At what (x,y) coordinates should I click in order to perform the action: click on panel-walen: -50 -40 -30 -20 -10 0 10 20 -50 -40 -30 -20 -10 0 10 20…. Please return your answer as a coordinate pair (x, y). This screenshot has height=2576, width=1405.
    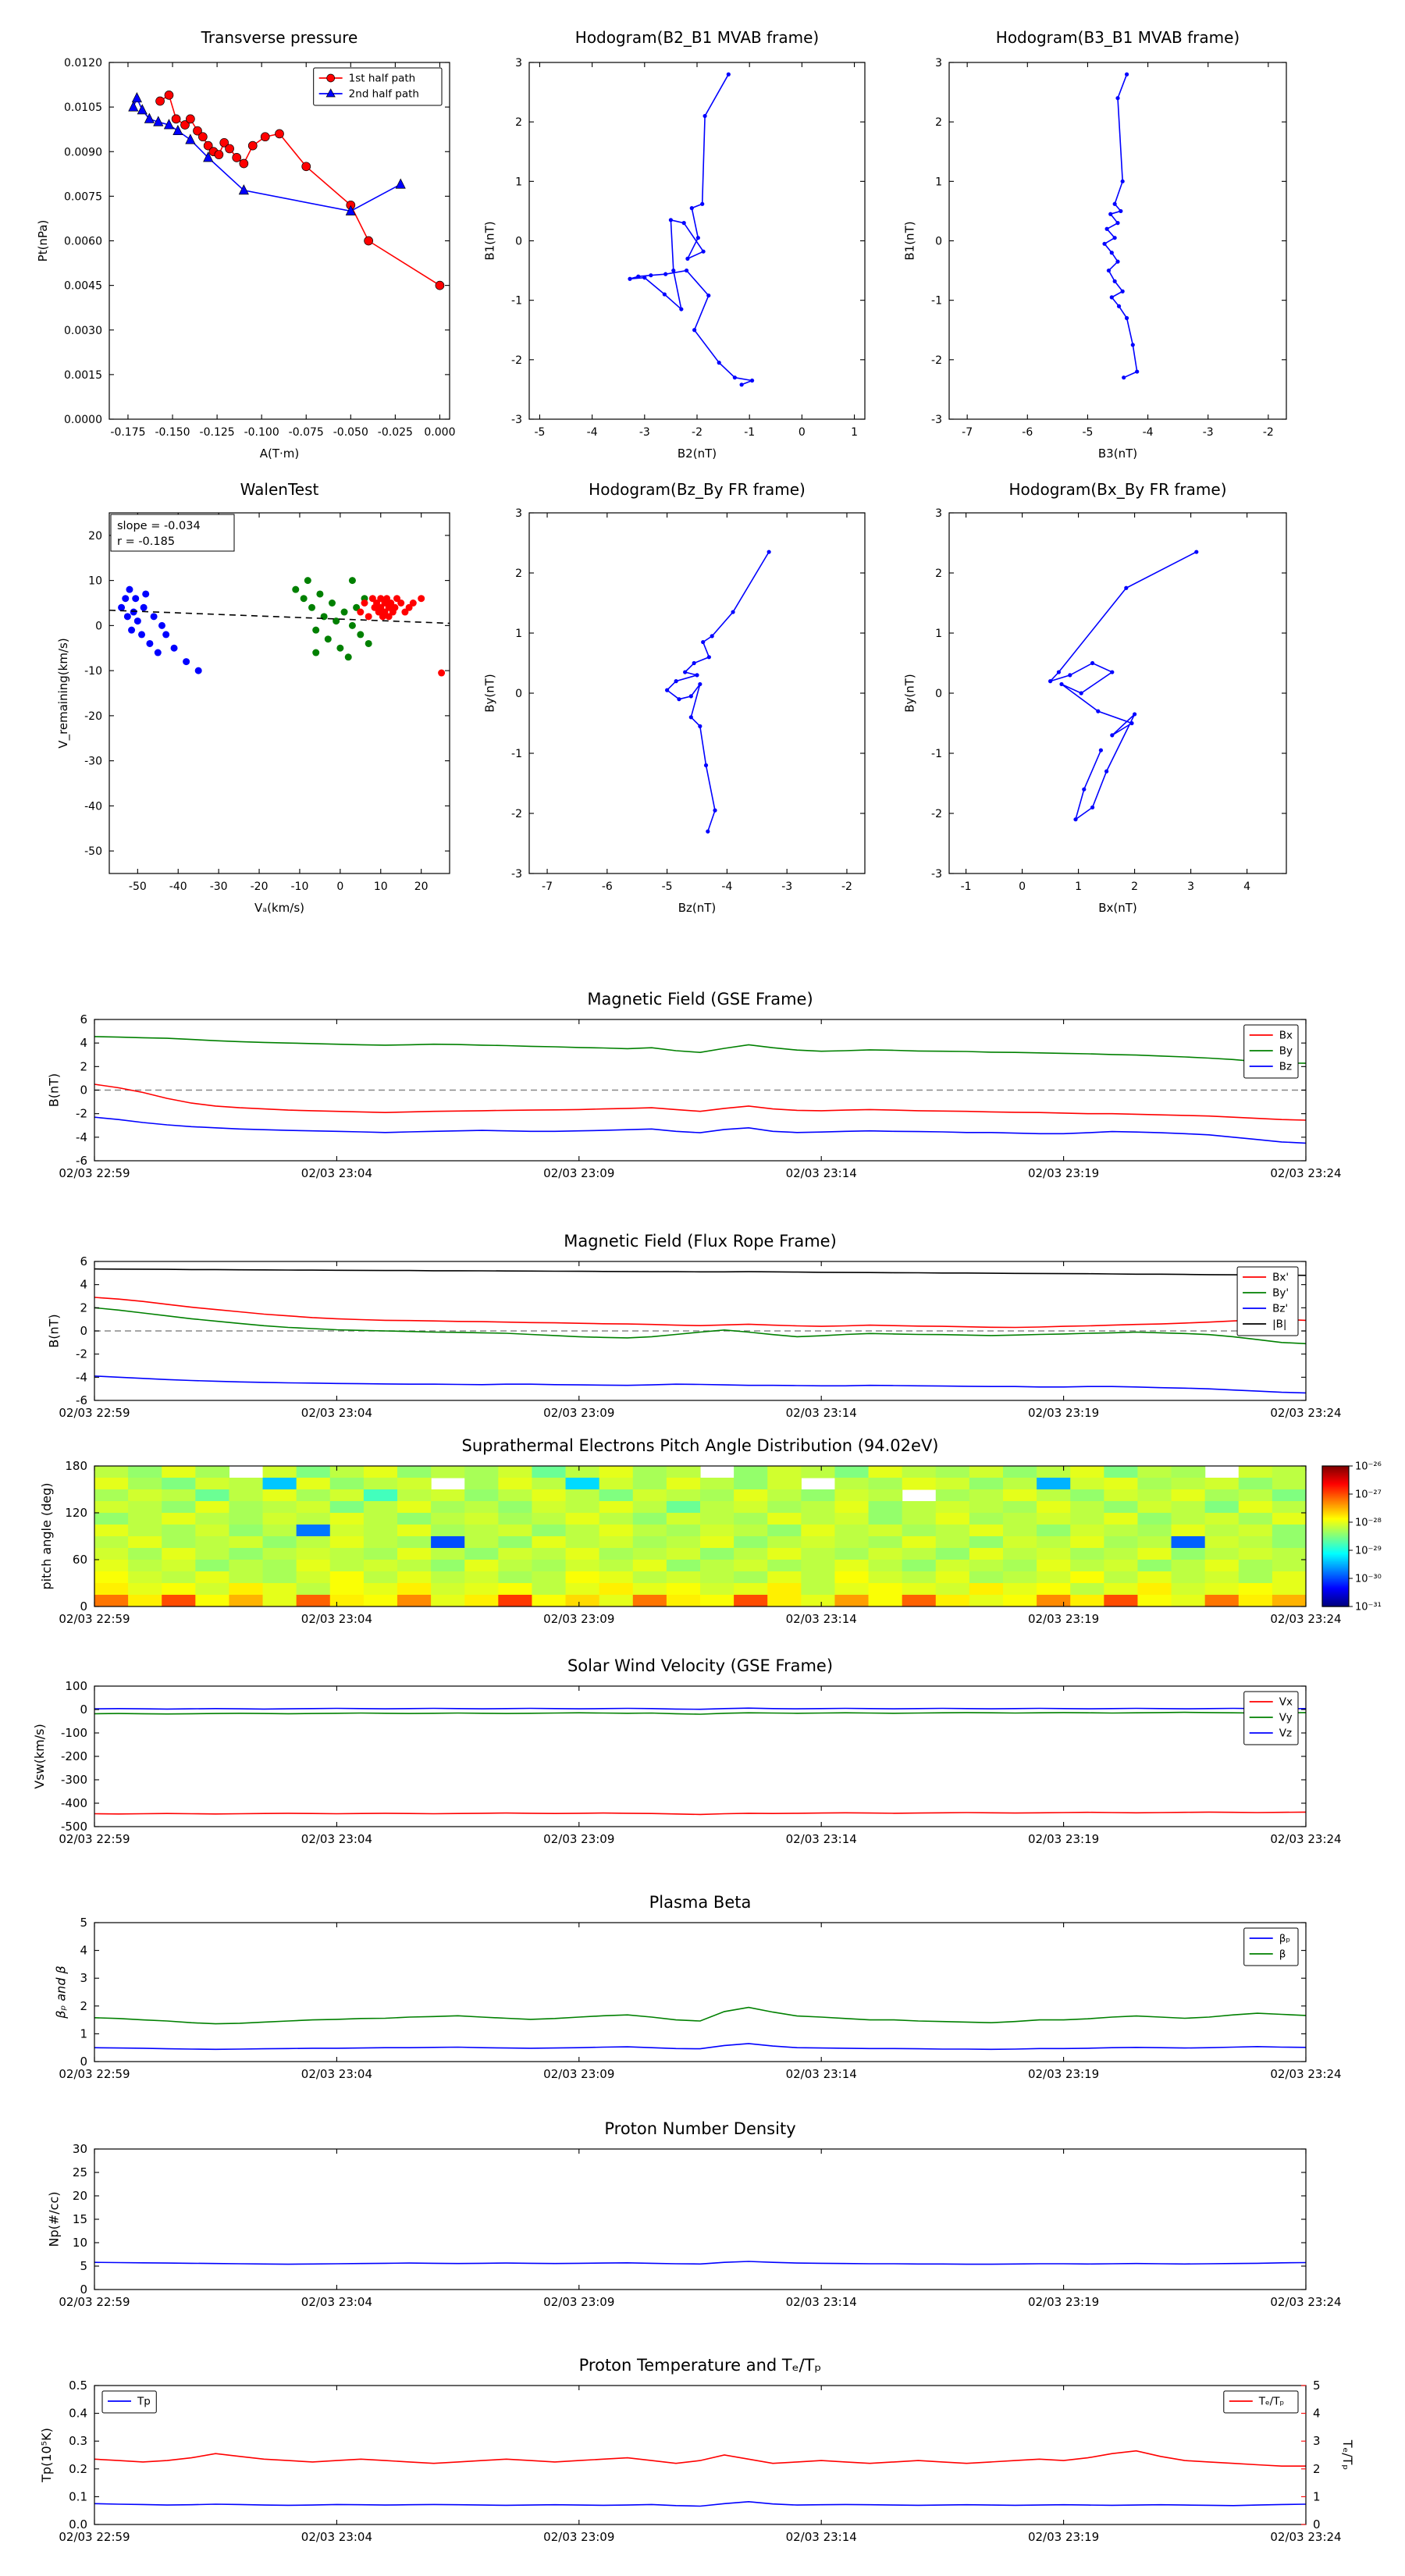
    Looking at the image, I should click on (253, 713).